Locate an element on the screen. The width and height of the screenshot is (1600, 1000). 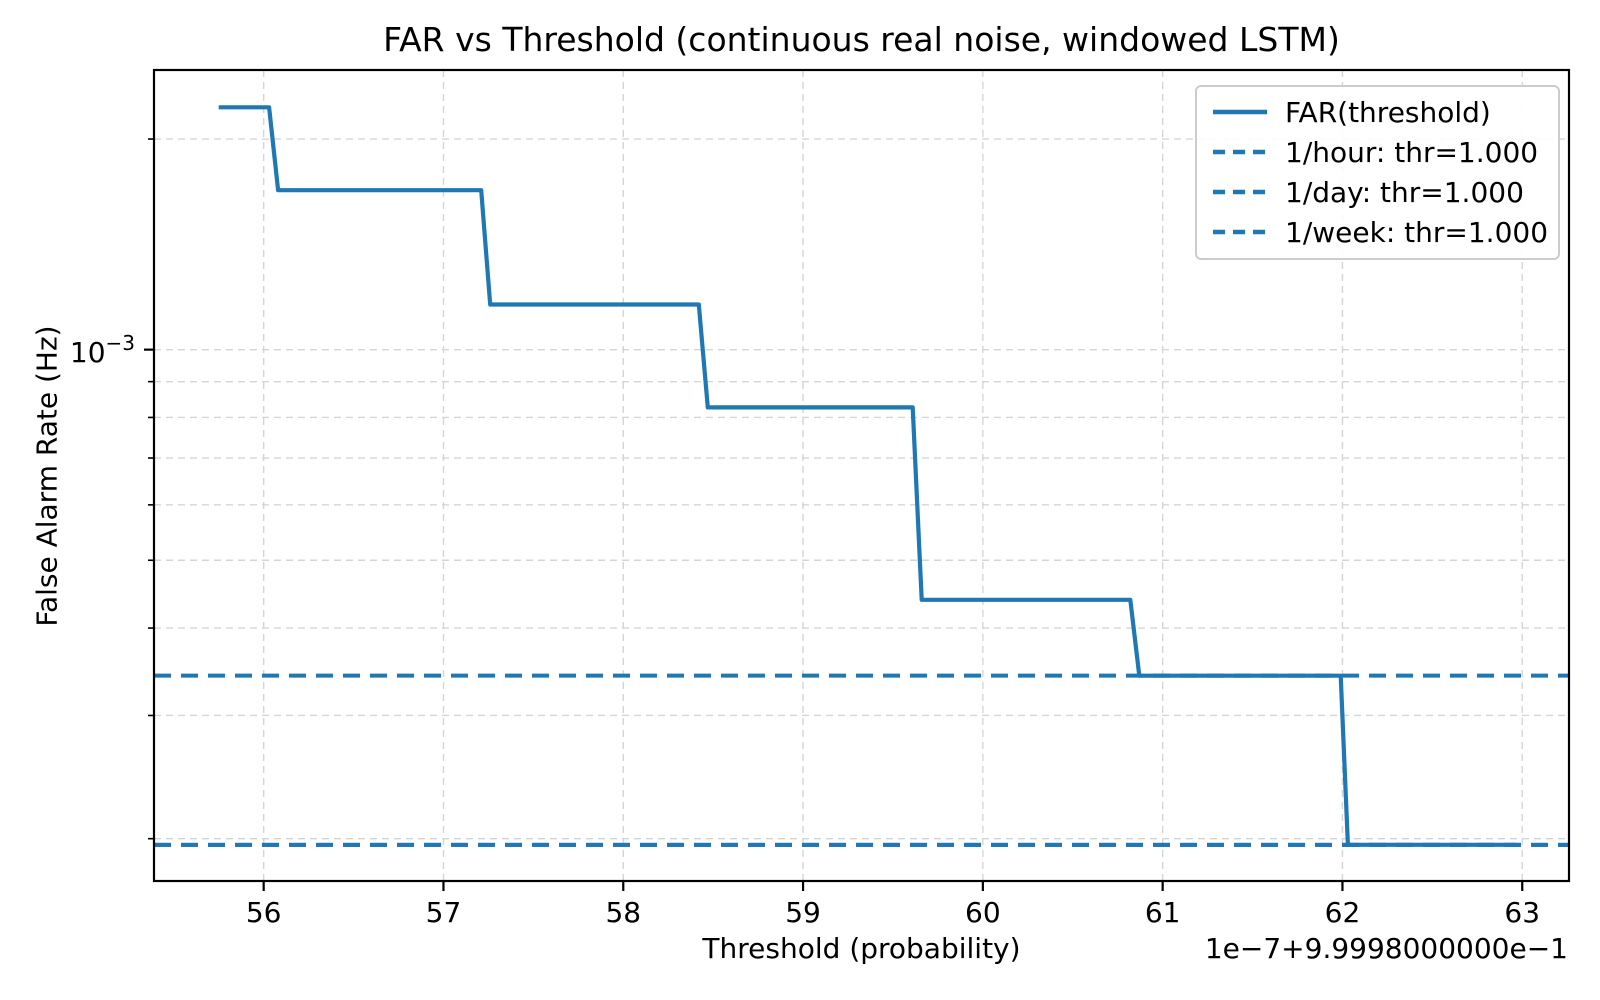
x-tick-label: 61 is located at coordinates (1162, 912).